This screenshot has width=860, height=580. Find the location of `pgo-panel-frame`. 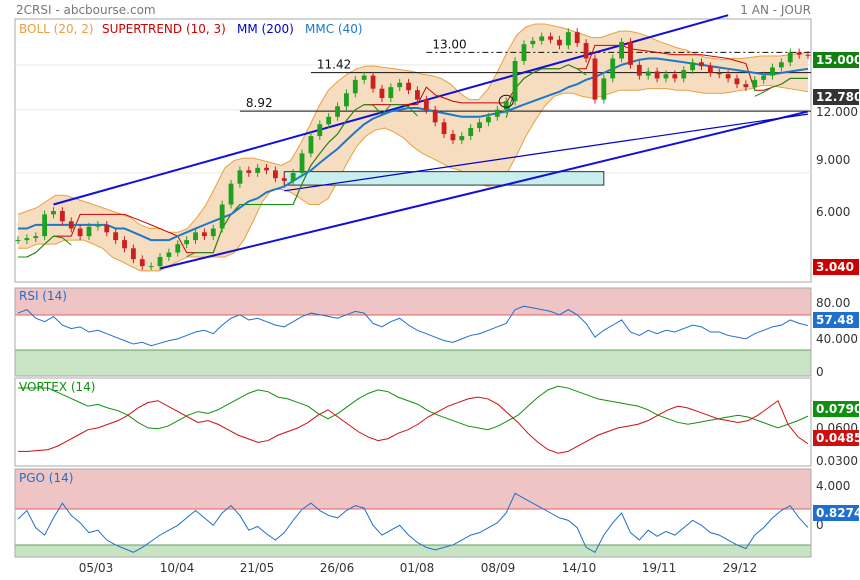

pgo-panel-frame is located at coordinates (413, 513).